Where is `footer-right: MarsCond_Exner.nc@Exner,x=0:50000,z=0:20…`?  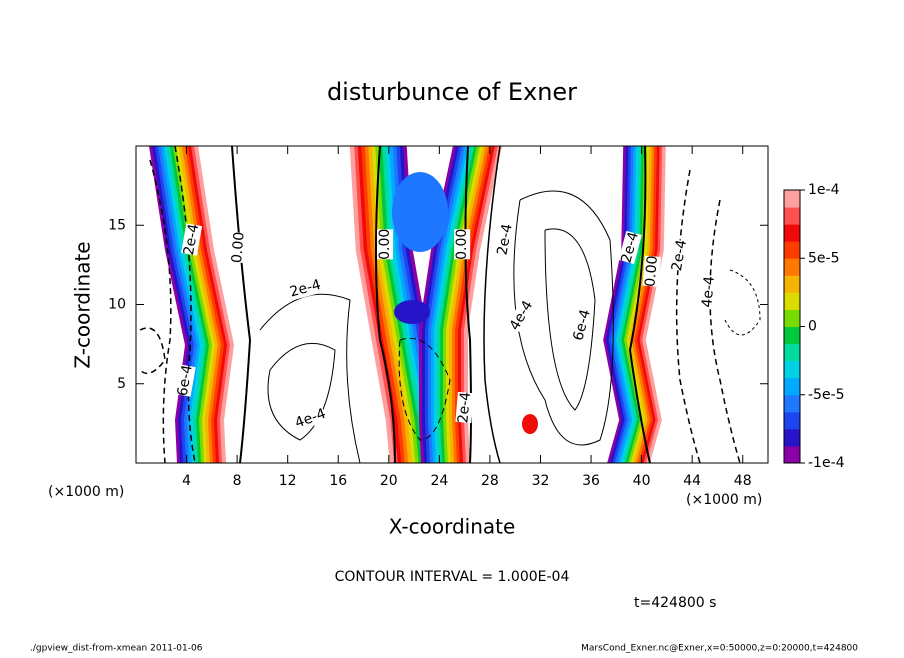 footer-right: MarsCond_Exner.nc@Exner,x=0:50000,z=0:20… is located at coordinates (719, 649).